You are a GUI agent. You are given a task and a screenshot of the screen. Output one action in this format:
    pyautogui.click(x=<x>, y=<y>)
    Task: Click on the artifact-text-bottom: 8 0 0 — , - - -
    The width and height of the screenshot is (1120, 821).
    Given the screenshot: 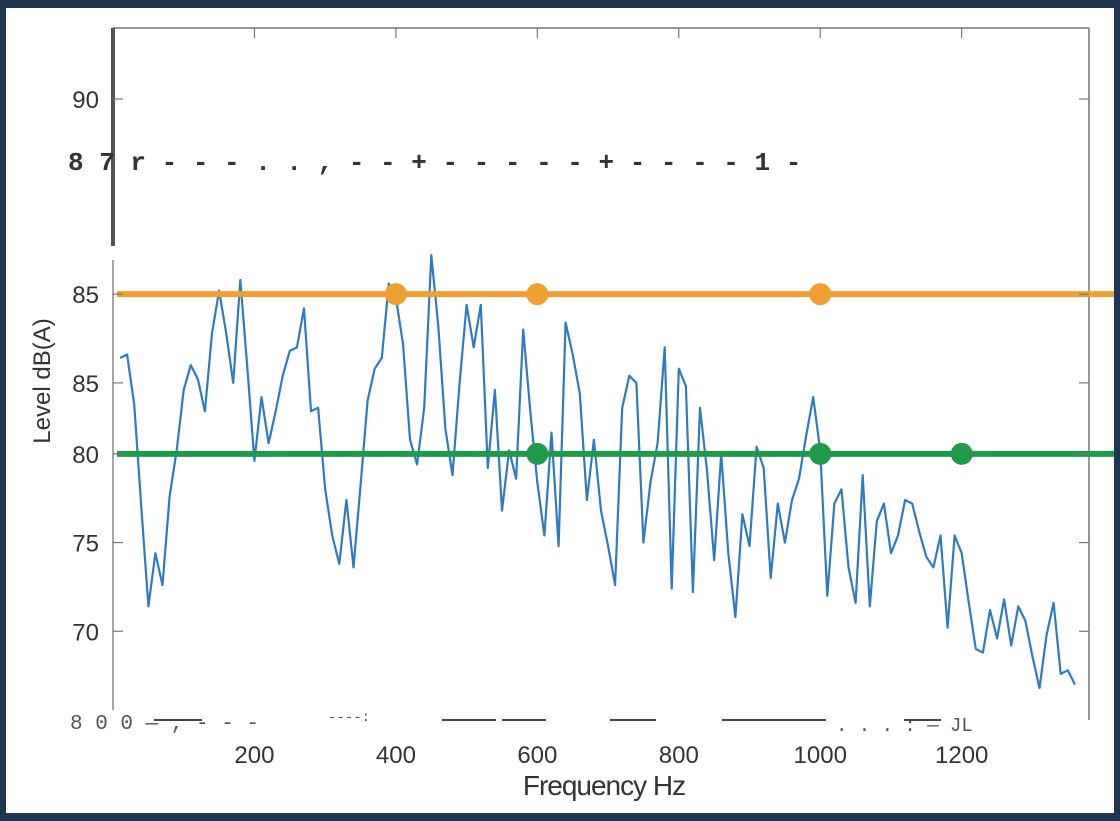 What is the action you would take?
    pyautogui.click(x=164, y=724)
    